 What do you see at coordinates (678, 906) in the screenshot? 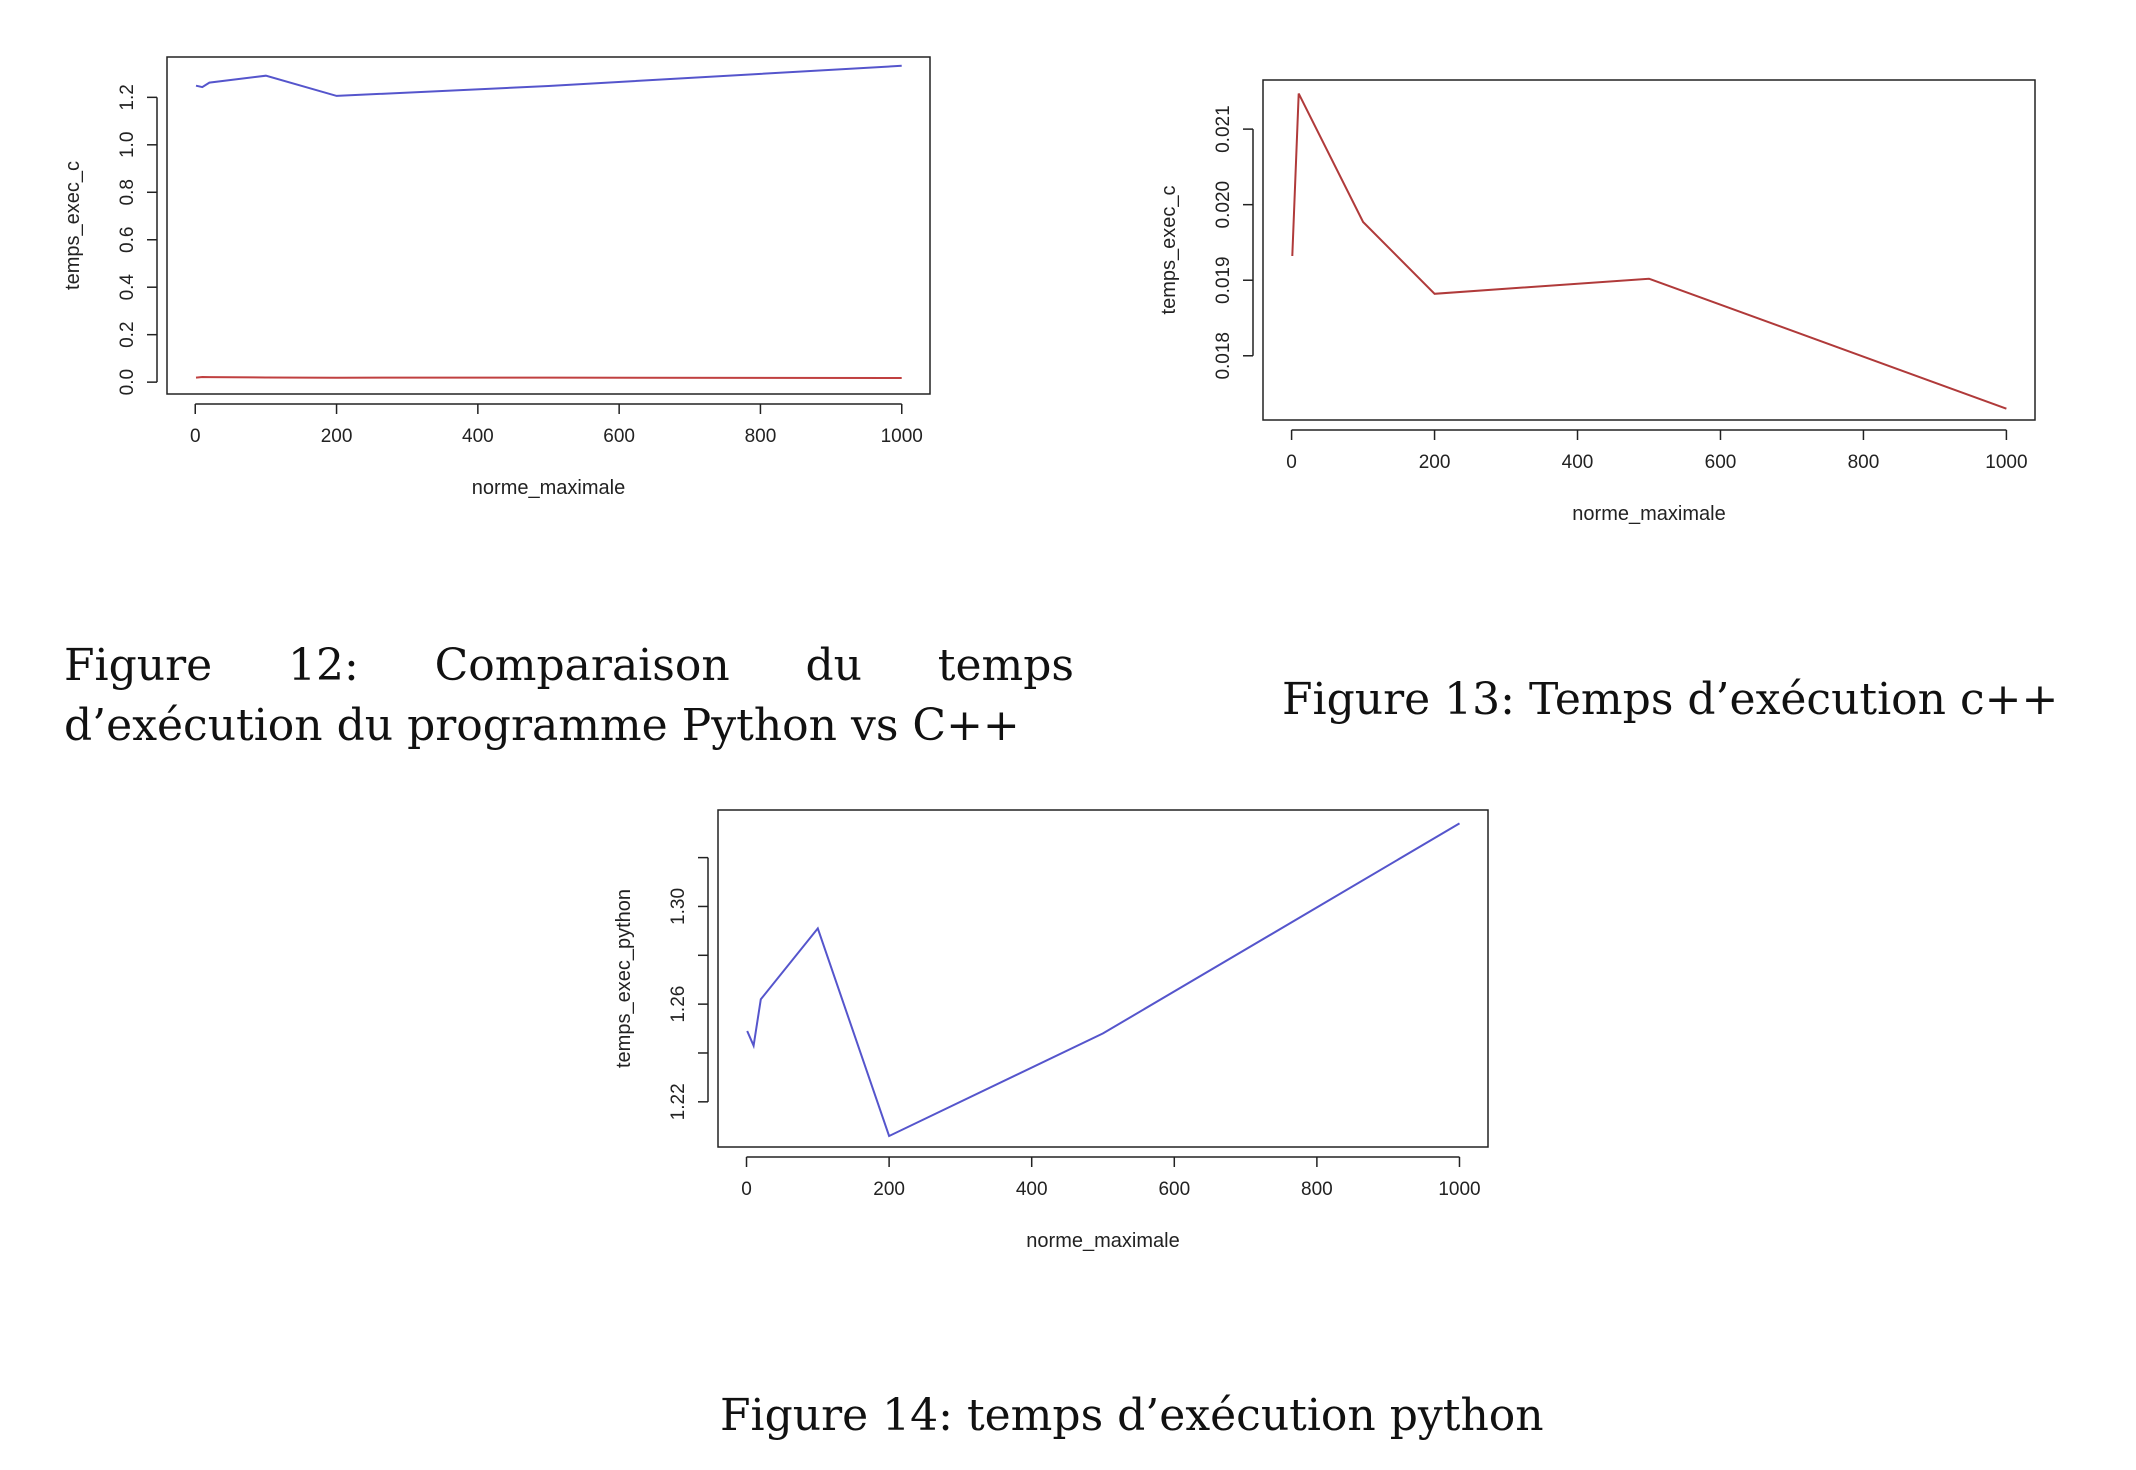
I see `y-tick-label: 1.30` at bounding box center [678, 906].